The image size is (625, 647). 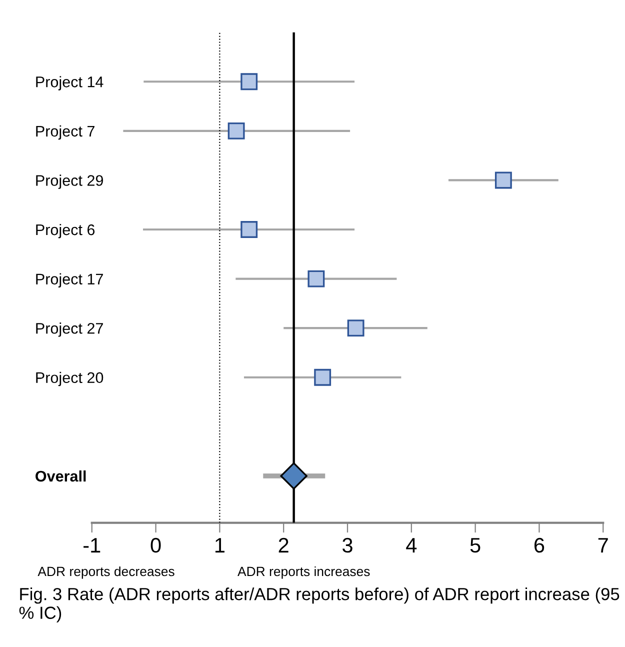 I want to click on y-tick-label: Project 29, so click(x=69, y=181).